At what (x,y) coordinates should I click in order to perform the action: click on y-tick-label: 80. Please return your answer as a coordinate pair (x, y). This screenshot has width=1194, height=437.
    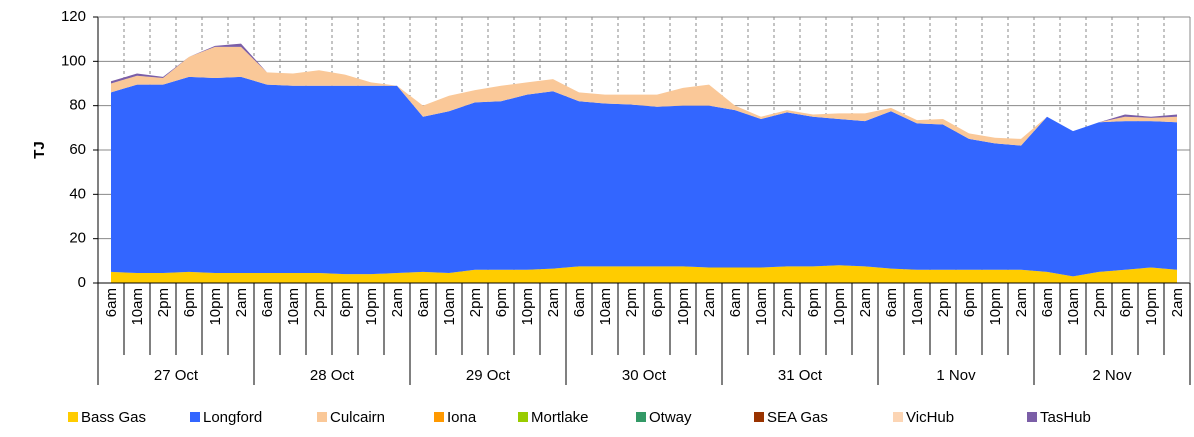
    Looking at the image, I should click on (77, 105).